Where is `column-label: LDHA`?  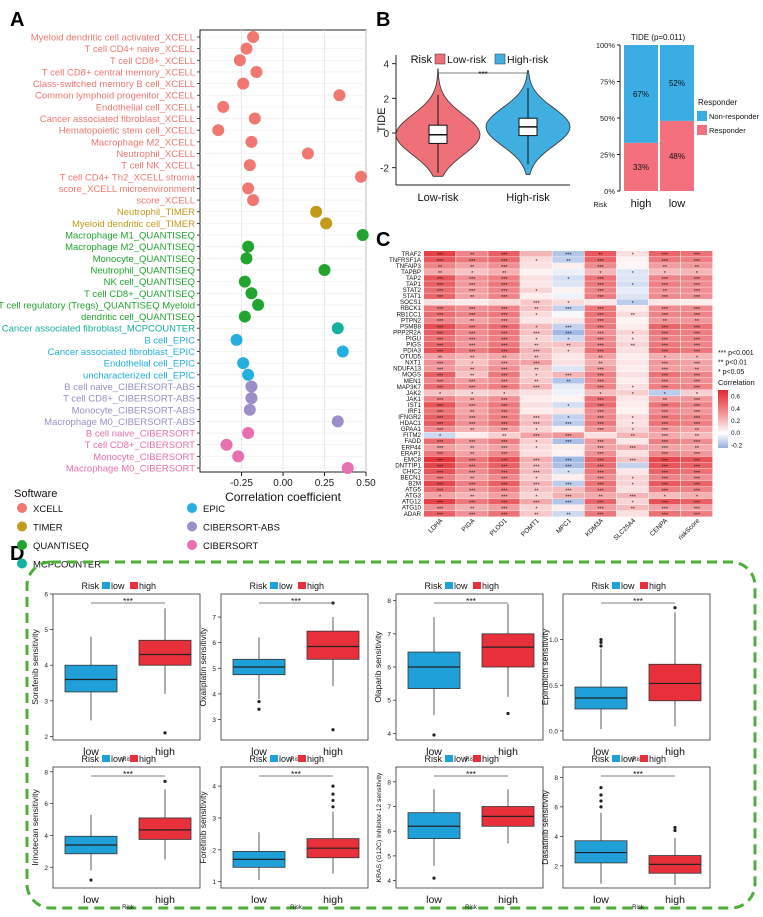
column-label: LDHA is located at coordinates (436, 526).